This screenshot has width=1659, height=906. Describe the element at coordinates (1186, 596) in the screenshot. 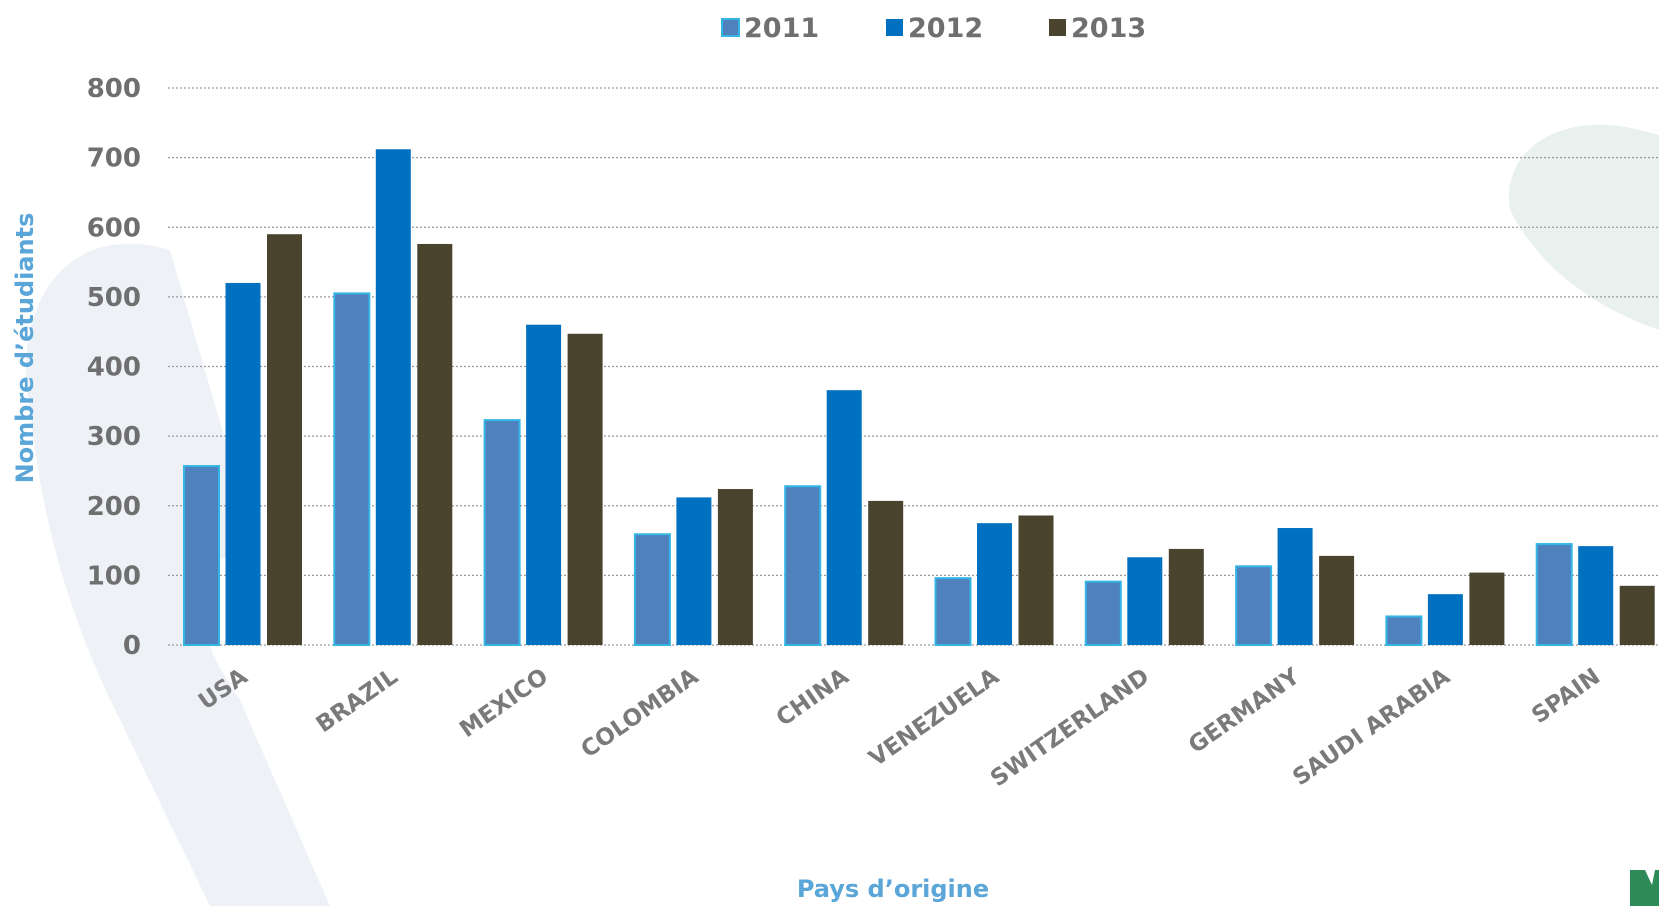

I see `bar-switzerland-2013` at that location.